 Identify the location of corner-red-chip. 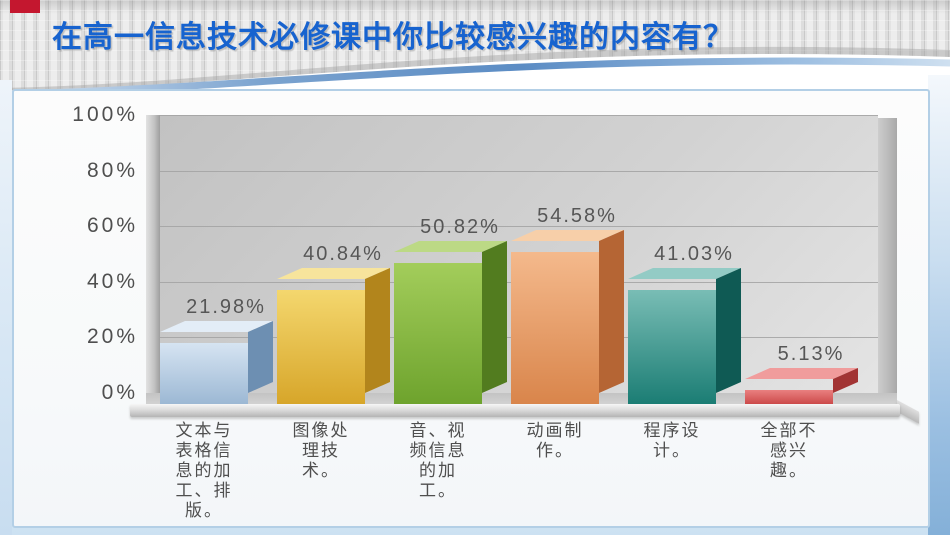
(25, 6).